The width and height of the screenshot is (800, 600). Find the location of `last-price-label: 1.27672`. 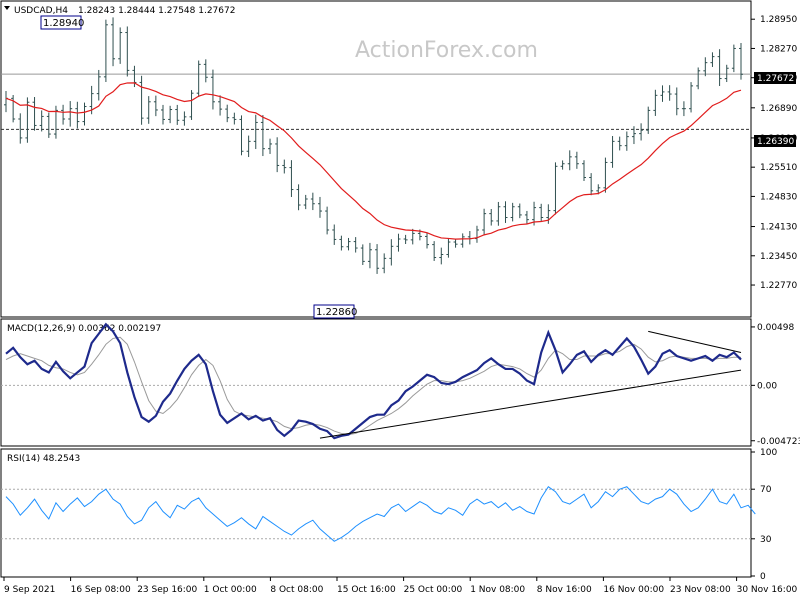

last-price-label: 1.27672 is located at coordinates (775, 79).